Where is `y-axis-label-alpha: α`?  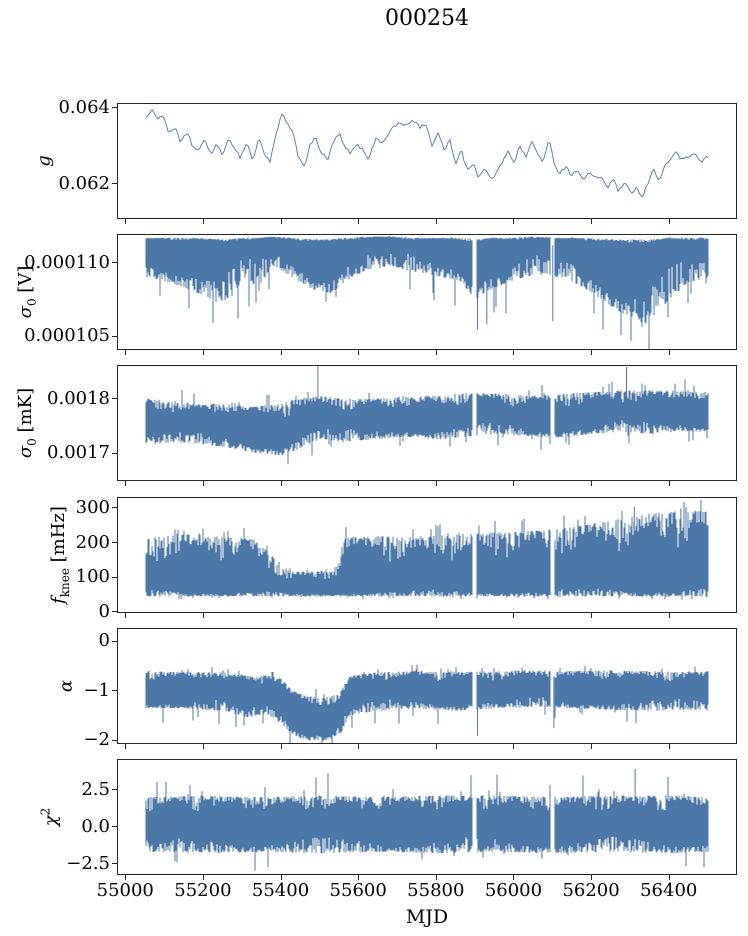 y-axis-label-alpha: α is located at coordinates (66, 685).